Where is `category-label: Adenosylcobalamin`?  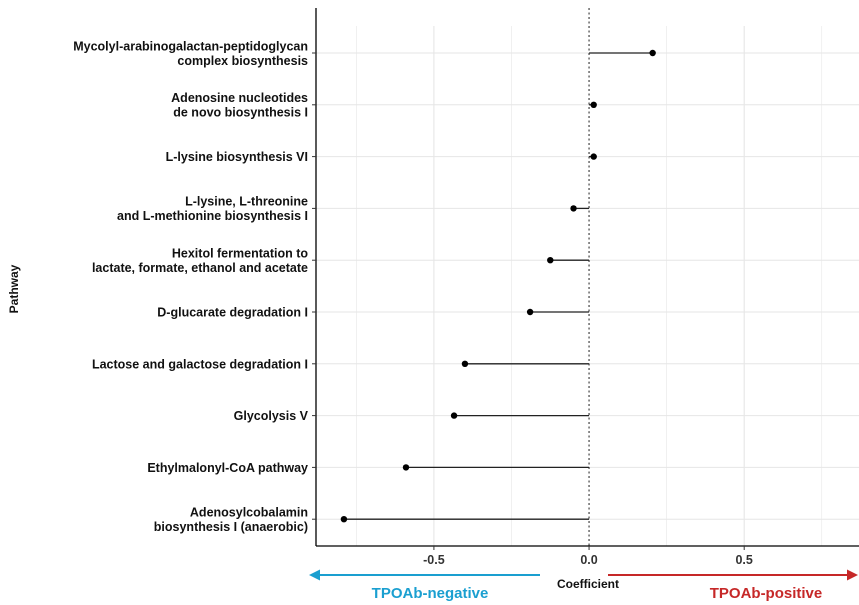
category-label: Adenosylcobalamin is located at coordinates (249, 512).